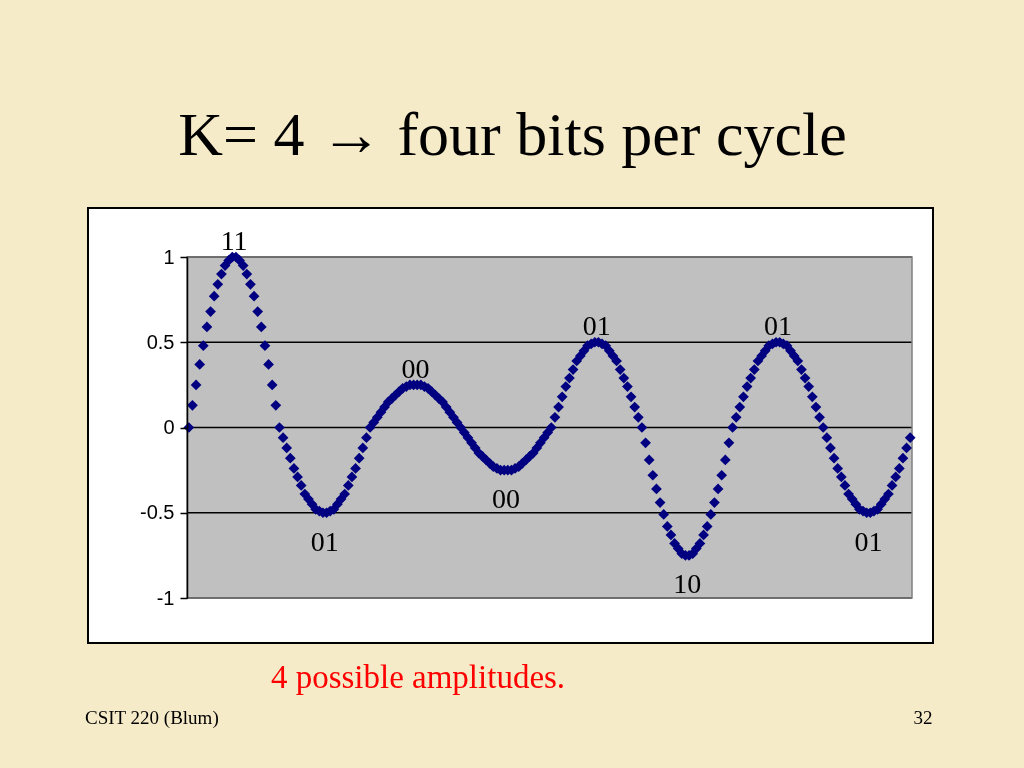  I want to click on text: CSIT 220 (Blum), so click(152, 718).